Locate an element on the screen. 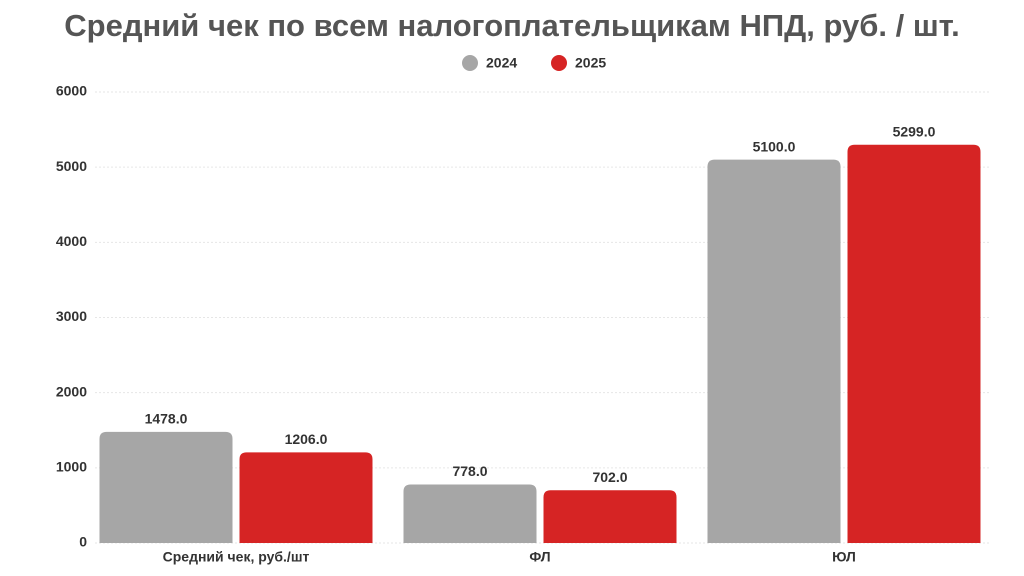  value-label: 778.0 is located at coordinates (469, 471).